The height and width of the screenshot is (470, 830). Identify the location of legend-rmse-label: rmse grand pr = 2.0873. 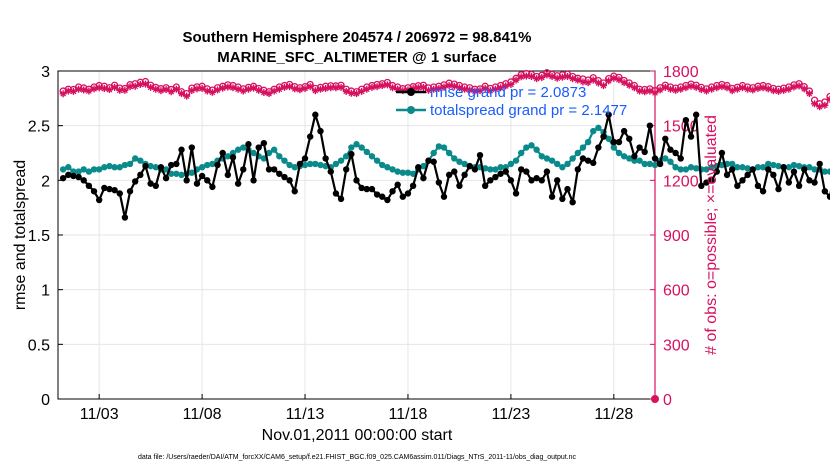
(508, 92).